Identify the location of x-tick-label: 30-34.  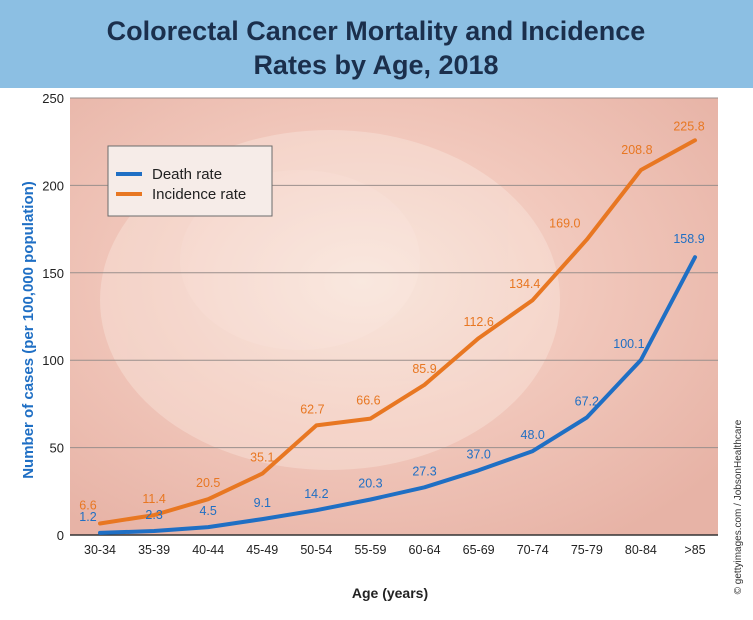
(100, 550).